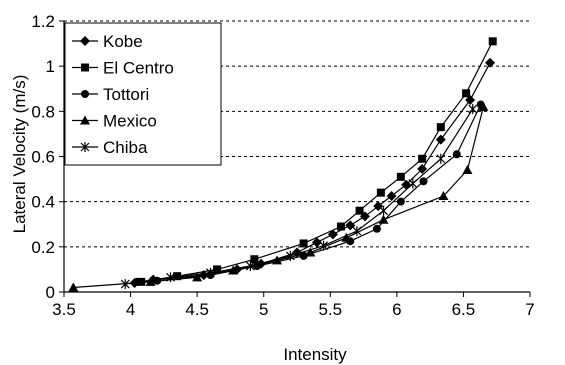  Describe the element at coordinates (50, 66) in the screenshot. I see `y-tick-label: 1` at that location.